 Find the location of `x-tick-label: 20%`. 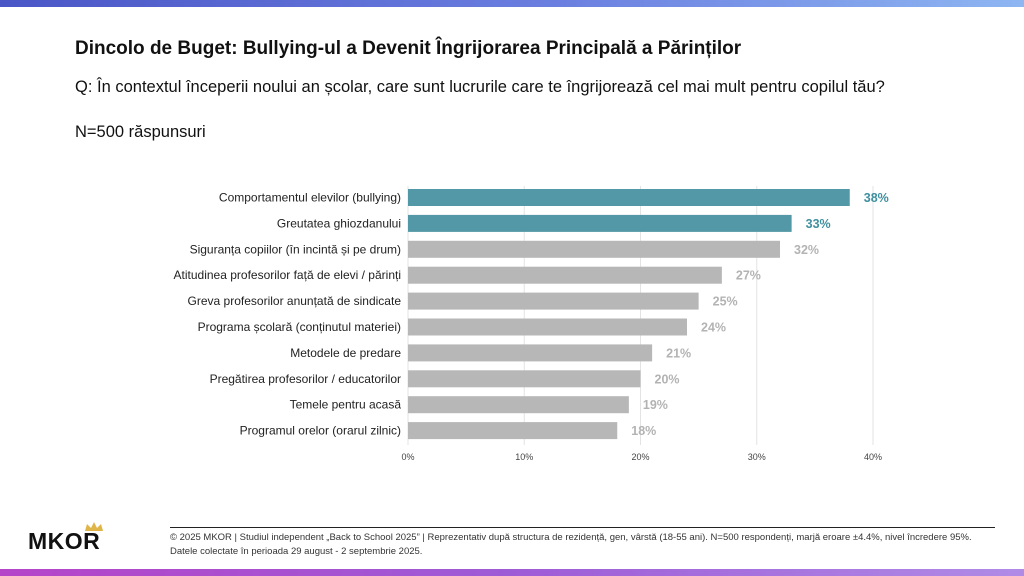

x-tick-label: 20% is located at coordinates (640, 457).